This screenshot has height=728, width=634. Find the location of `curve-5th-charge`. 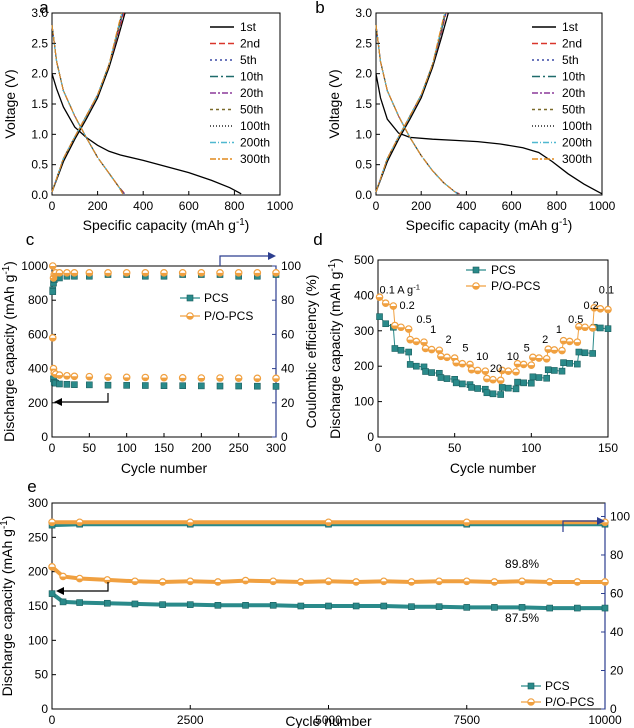

curve-5th-charge is located at coordinates (411, 102).